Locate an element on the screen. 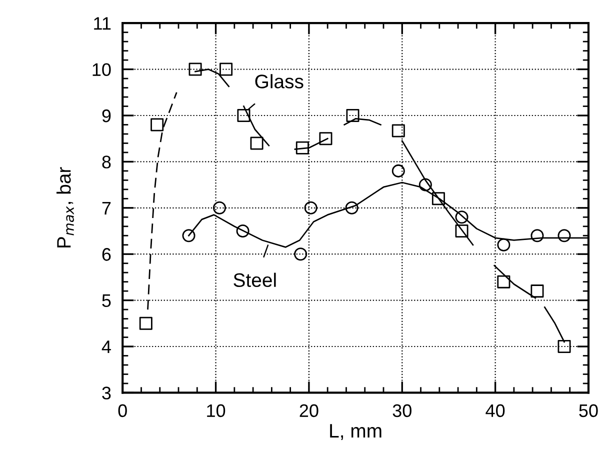 Image resolution: width=613 pixels, height=462 pixels. y-axis-title: P$_{max}$, bar is located at coordinates (65, 207).